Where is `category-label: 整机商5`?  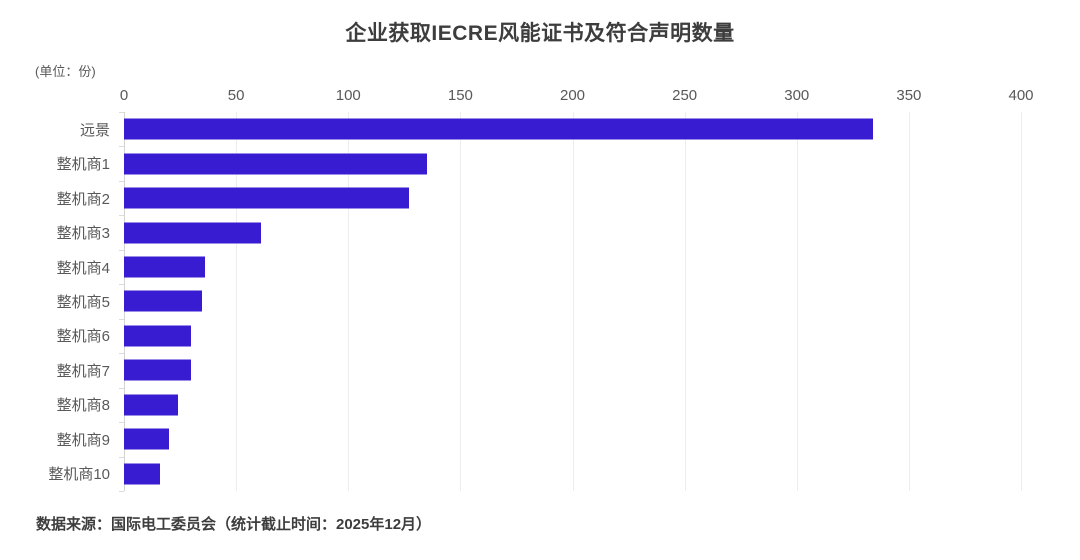
category-label: 整机商5 is located at coordinates (83, 302).